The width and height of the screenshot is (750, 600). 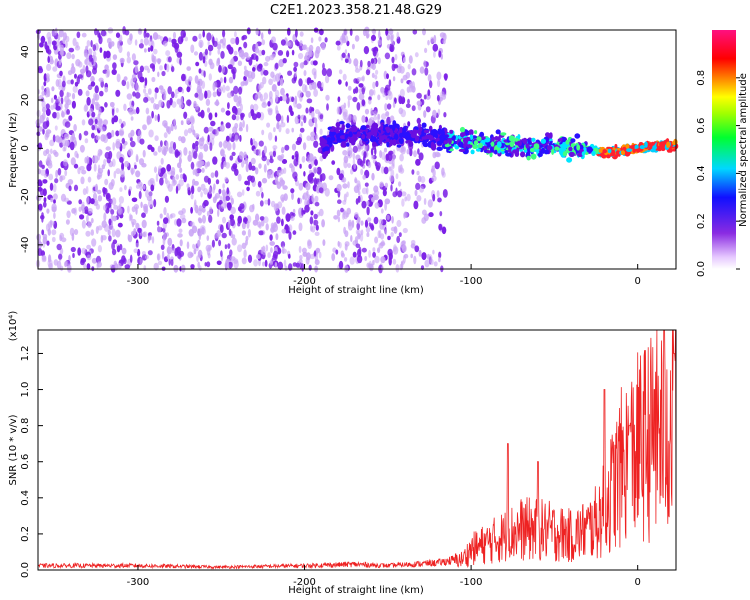 I want to click on x-tick-label: -100, so click(x=471, y=281).